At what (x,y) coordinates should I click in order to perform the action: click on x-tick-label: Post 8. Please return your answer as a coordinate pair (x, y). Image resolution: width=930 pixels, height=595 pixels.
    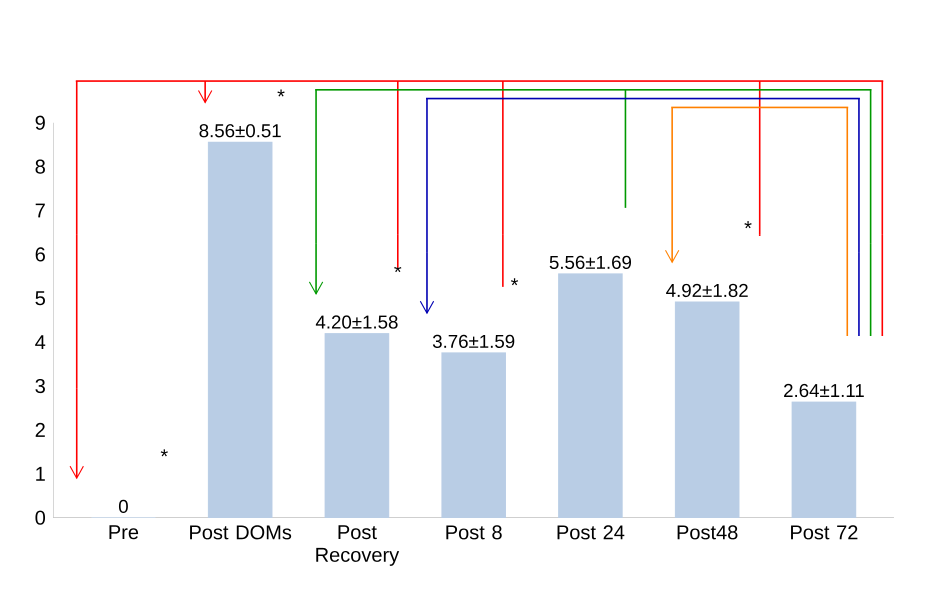
    Looking at the image, I should click on (474, 532).